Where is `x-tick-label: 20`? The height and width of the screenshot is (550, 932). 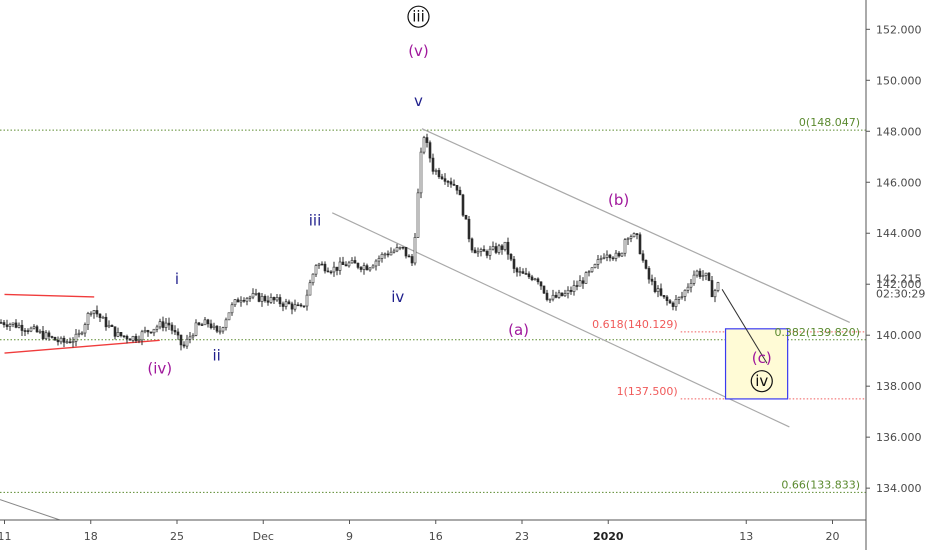 x-tick-label: 20 is located at coordinates (833, 536).